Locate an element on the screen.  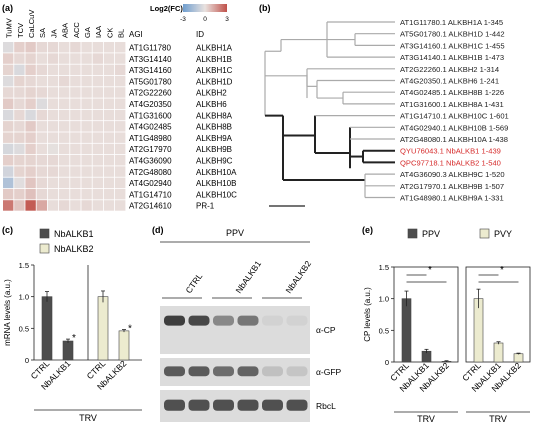
lane-label: NbALKB1 is located at coordinates (248, 277).